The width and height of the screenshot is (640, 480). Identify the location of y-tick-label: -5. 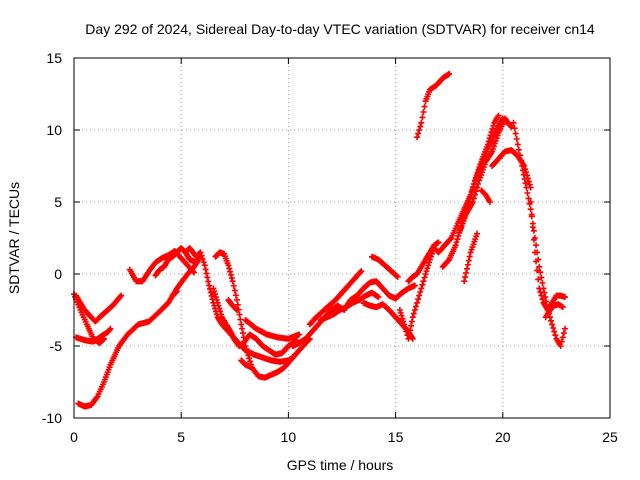
(56, 346).